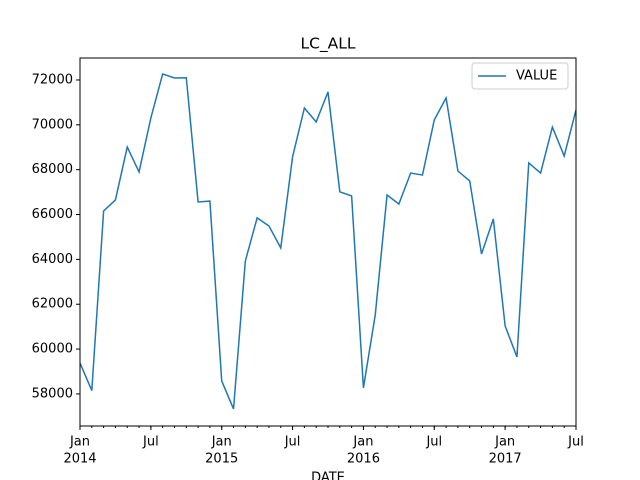  Describe the element at coordinates (536, 76) in the screenshot. I see `legend-label: VALUE` at that location.